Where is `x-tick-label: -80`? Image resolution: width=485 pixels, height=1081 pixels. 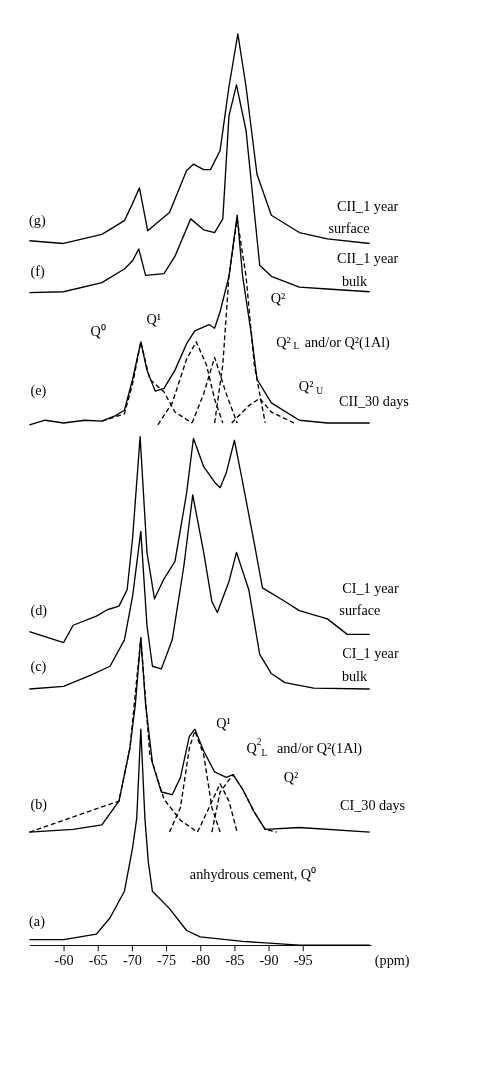
x-tick-label: -80 is located at coordinates (201, 959).